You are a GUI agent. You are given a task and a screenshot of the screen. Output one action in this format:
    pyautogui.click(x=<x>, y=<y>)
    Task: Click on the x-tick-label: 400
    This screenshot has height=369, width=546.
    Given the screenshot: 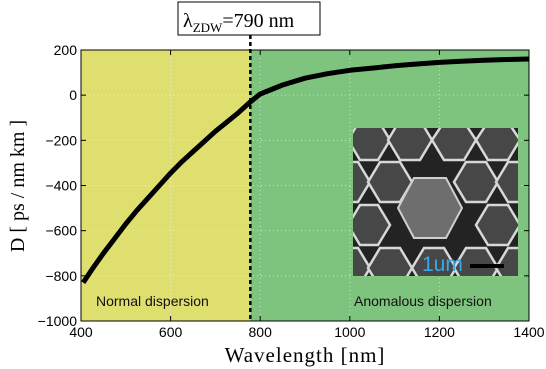 What is the action you would take?
    pyautogui.click(x=81, y=332)
    